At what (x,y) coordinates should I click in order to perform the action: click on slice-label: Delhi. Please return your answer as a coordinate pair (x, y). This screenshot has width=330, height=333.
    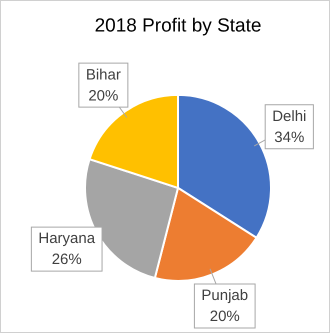
    Looking at the image, I should click on (289, 116).